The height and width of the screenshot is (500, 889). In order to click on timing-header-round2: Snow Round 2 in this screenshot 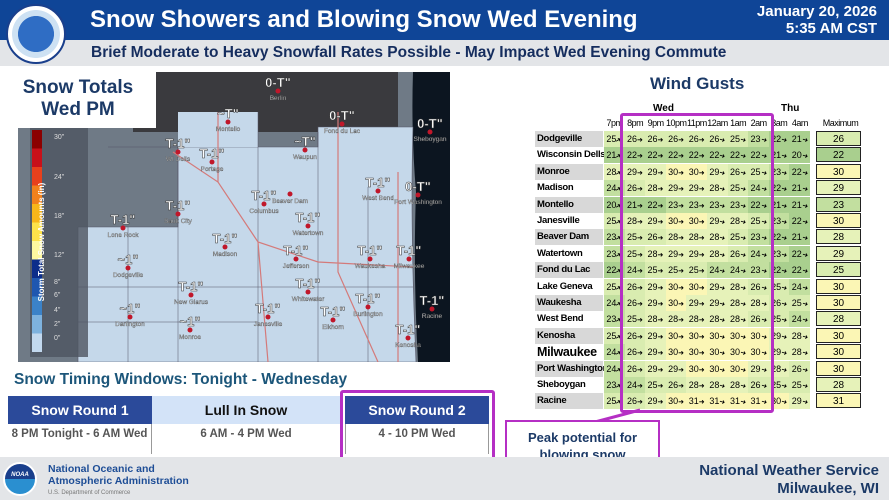, I will do `click(417, 410)`.